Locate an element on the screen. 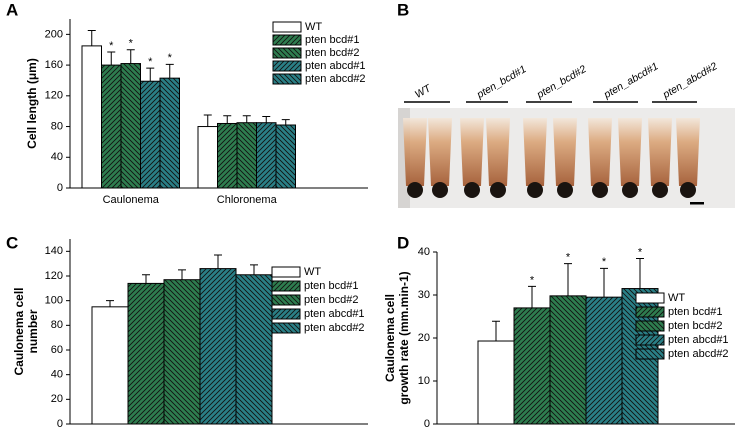 Image resolution: width=745 pixels, height=431 pixels. y-axis-label: growth rate (mm.min-1) is located at coordinates (404, 337).